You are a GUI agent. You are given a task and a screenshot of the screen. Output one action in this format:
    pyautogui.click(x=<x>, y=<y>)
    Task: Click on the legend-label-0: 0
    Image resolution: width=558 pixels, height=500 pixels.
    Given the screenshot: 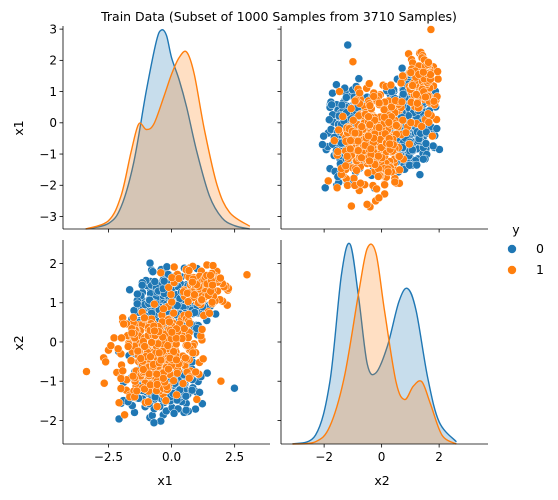 What is the action you would take?
    pyautogui.click(x=540, y=248)
    